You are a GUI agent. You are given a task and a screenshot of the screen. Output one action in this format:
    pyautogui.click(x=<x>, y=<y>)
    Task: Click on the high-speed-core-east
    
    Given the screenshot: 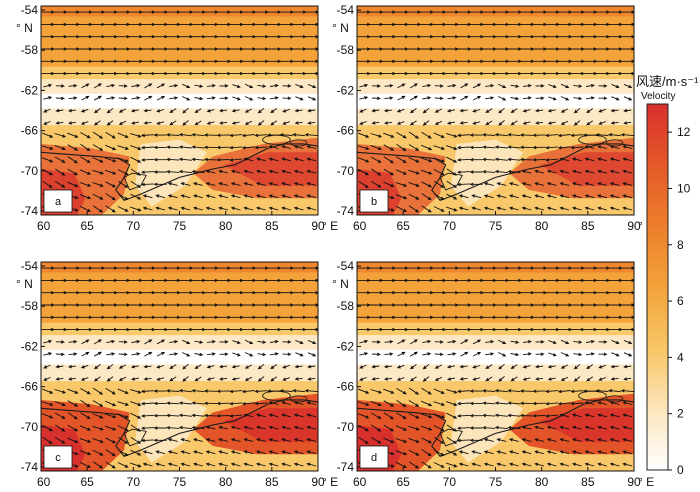 What is the action you would take?
    pyautogui.click(x=270, y=169)
    